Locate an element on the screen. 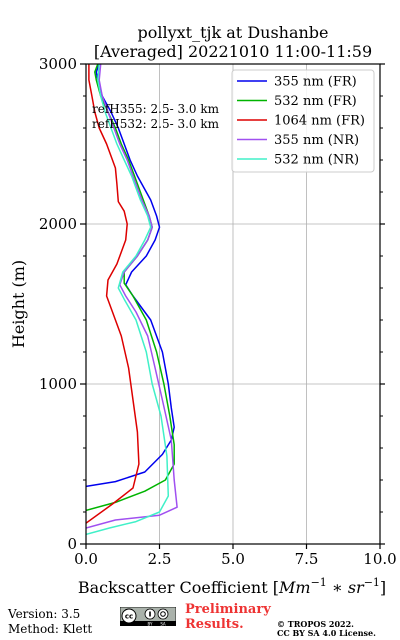 This screenshot has width=400, height=640. svg-text: BY is located at coordinates (151, 623).